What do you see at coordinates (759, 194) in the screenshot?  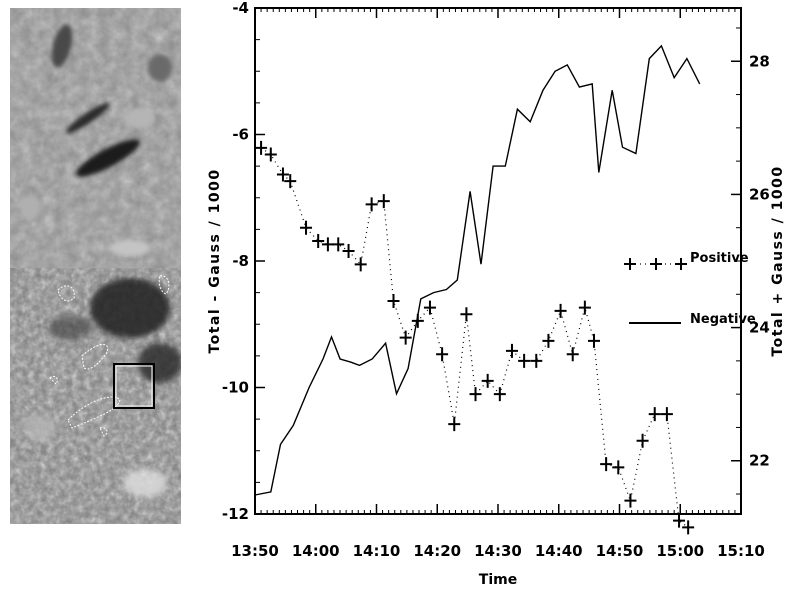 I see `y-right-tick-label: 26` at bounding box center [759, 194].